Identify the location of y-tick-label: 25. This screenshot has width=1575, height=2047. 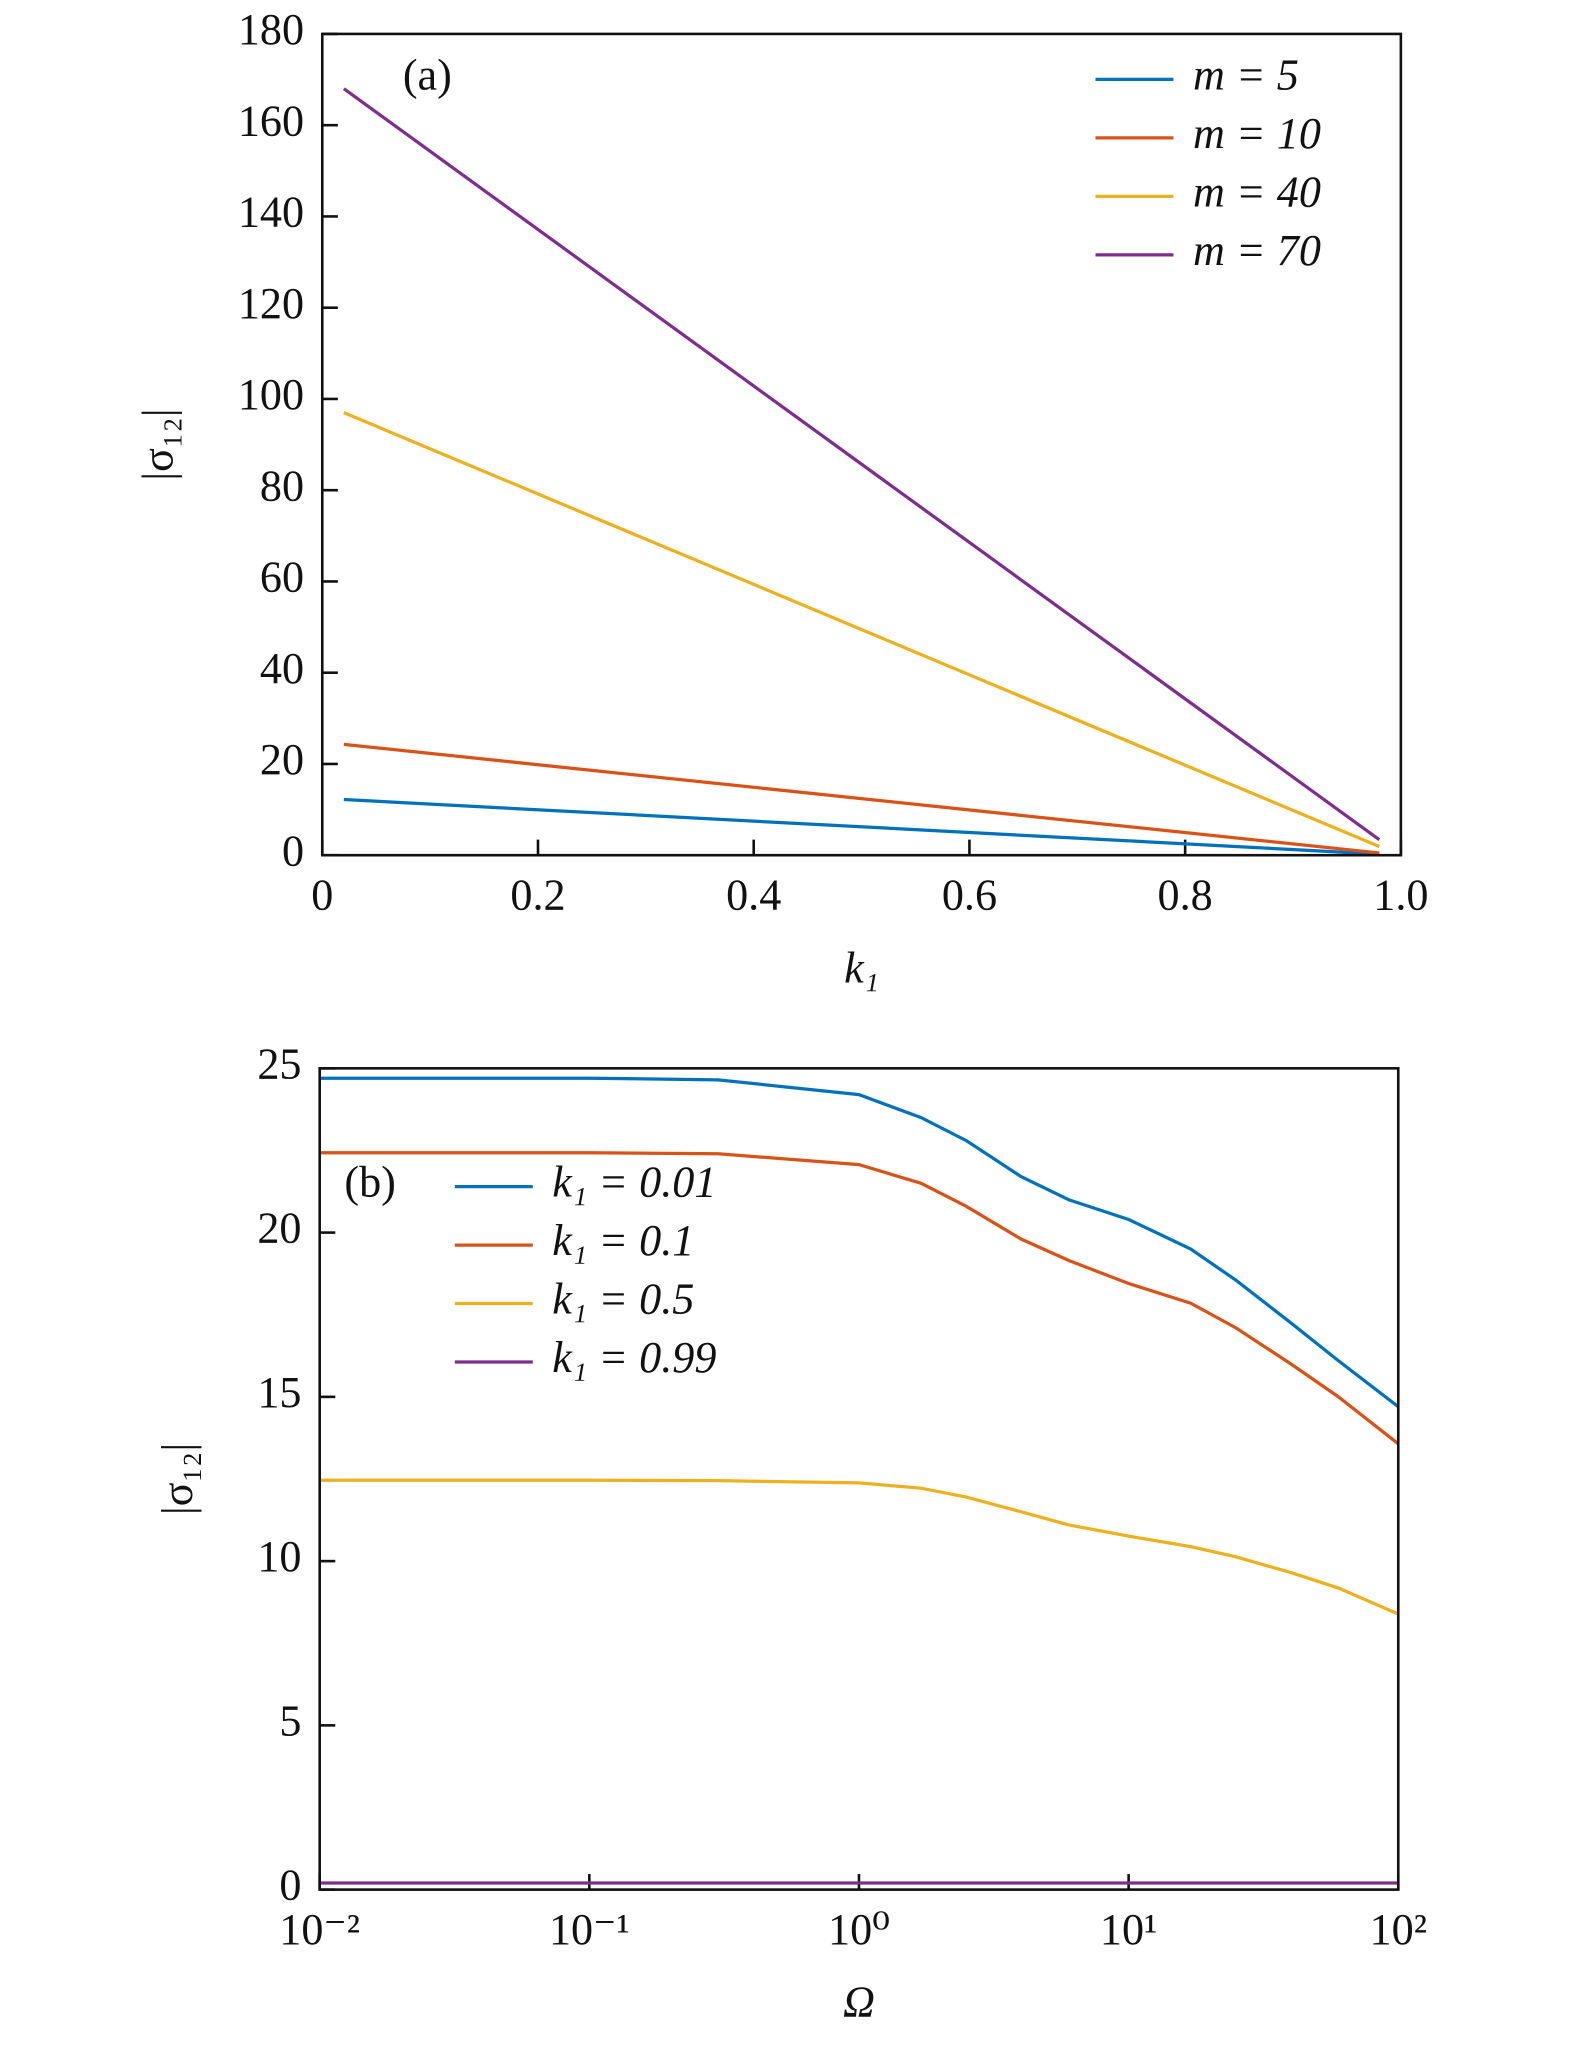
(279, 1063).